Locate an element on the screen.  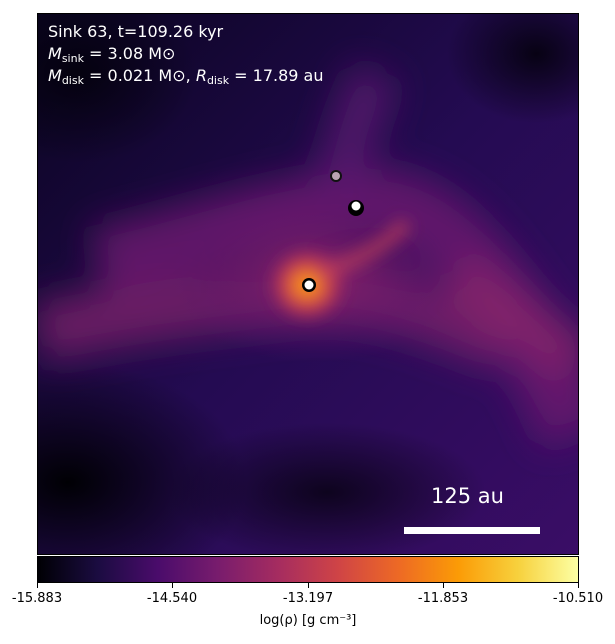
sink-mass: Msink = 3.08 M⊙ is located at coordinates (112, 54).